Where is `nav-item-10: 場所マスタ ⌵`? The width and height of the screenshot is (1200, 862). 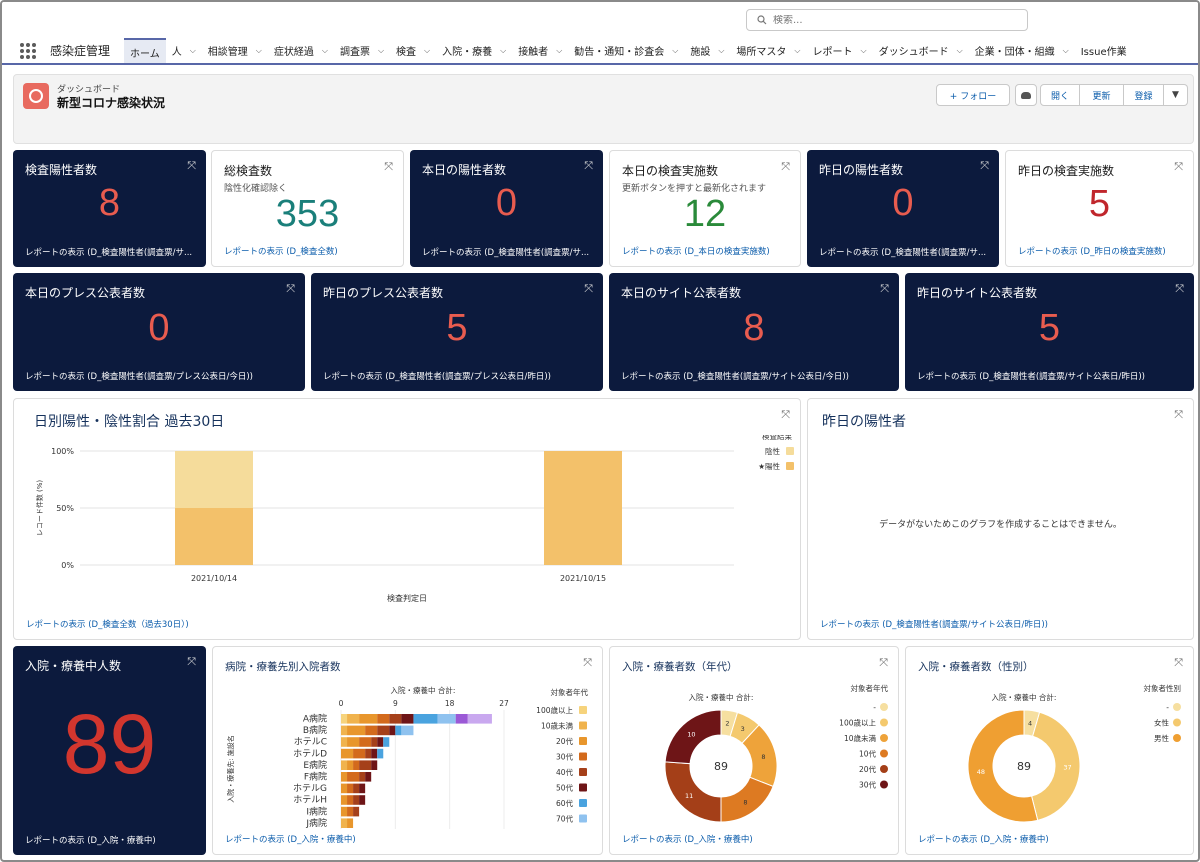
nav-item-10: 場所マスタ ⌵ is located at coordinates (768, 50).